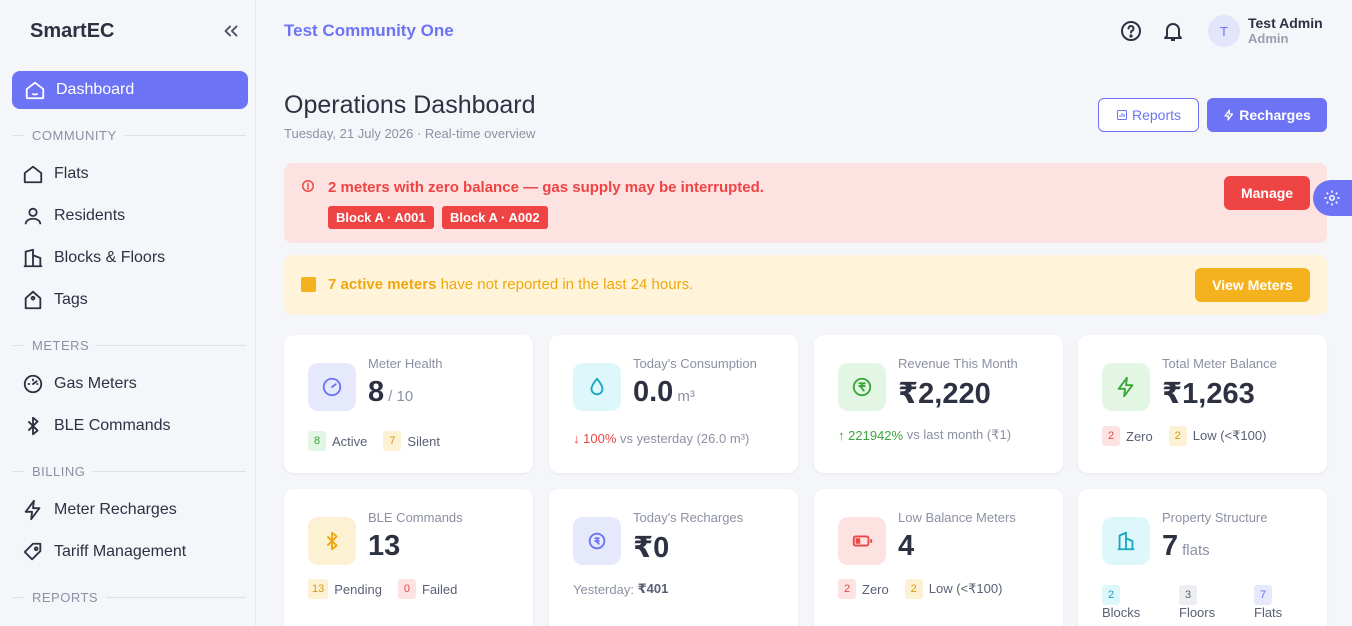  What do you see at coordinates (33, 216) in the screenshot?
I see `user-icon` at bounding box center [33, 216].